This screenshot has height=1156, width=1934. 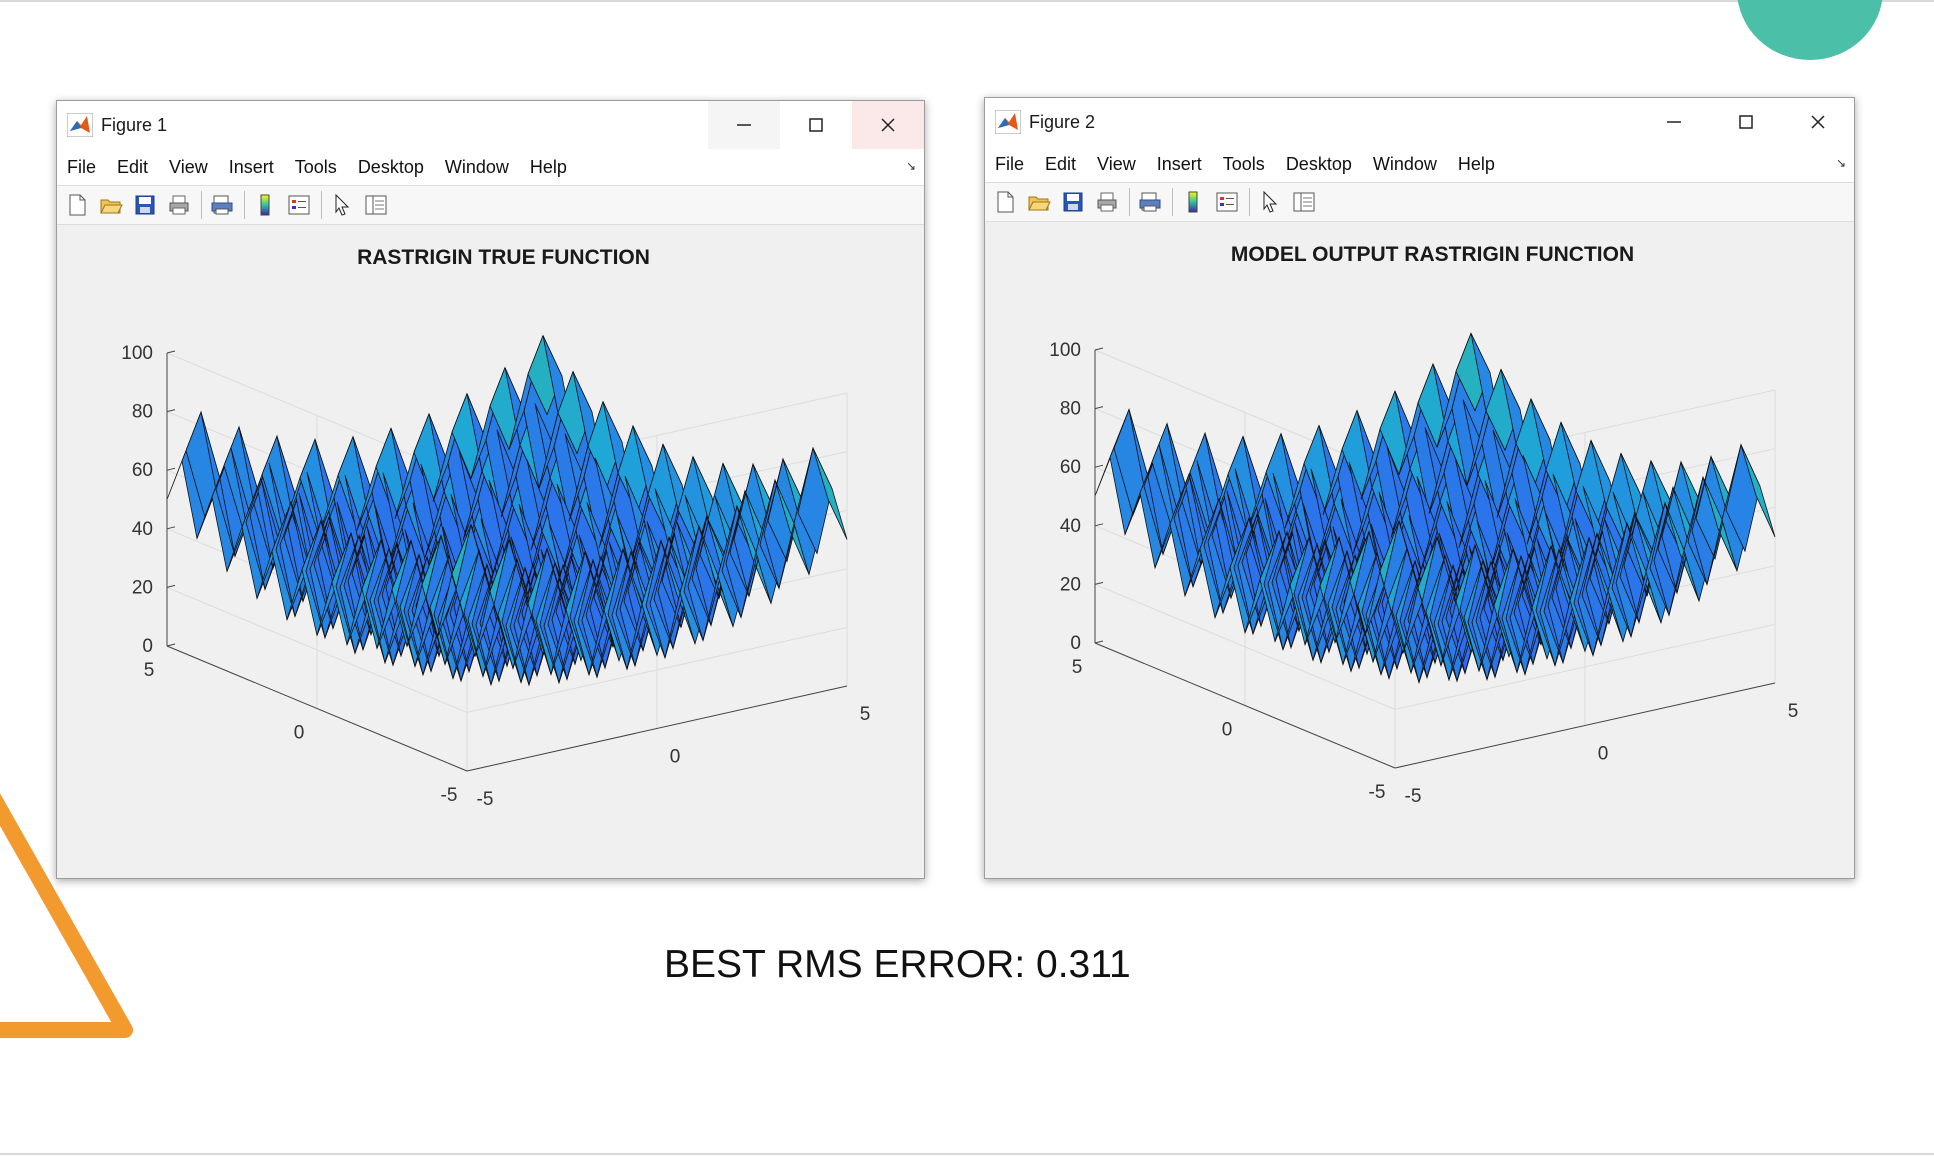 I want to click on property-editor-icon, so click(x=376, y=205).